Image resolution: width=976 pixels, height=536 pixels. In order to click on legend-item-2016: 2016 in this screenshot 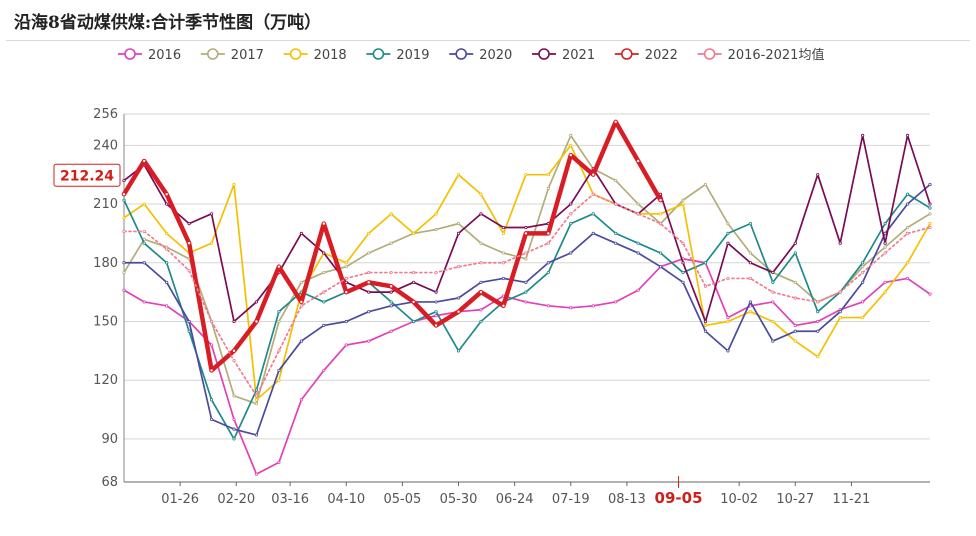, I will do `click(149, 55)`.